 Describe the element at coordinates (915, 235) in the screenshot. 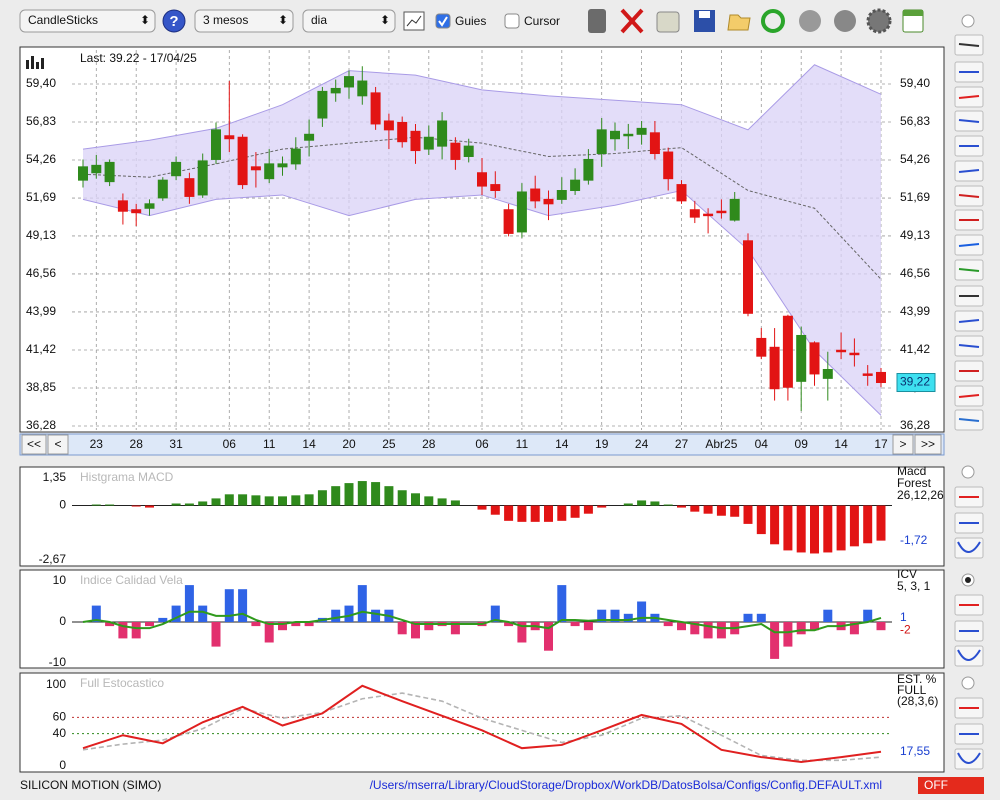

I see `y-tick-label-right: 49,13` at that location.